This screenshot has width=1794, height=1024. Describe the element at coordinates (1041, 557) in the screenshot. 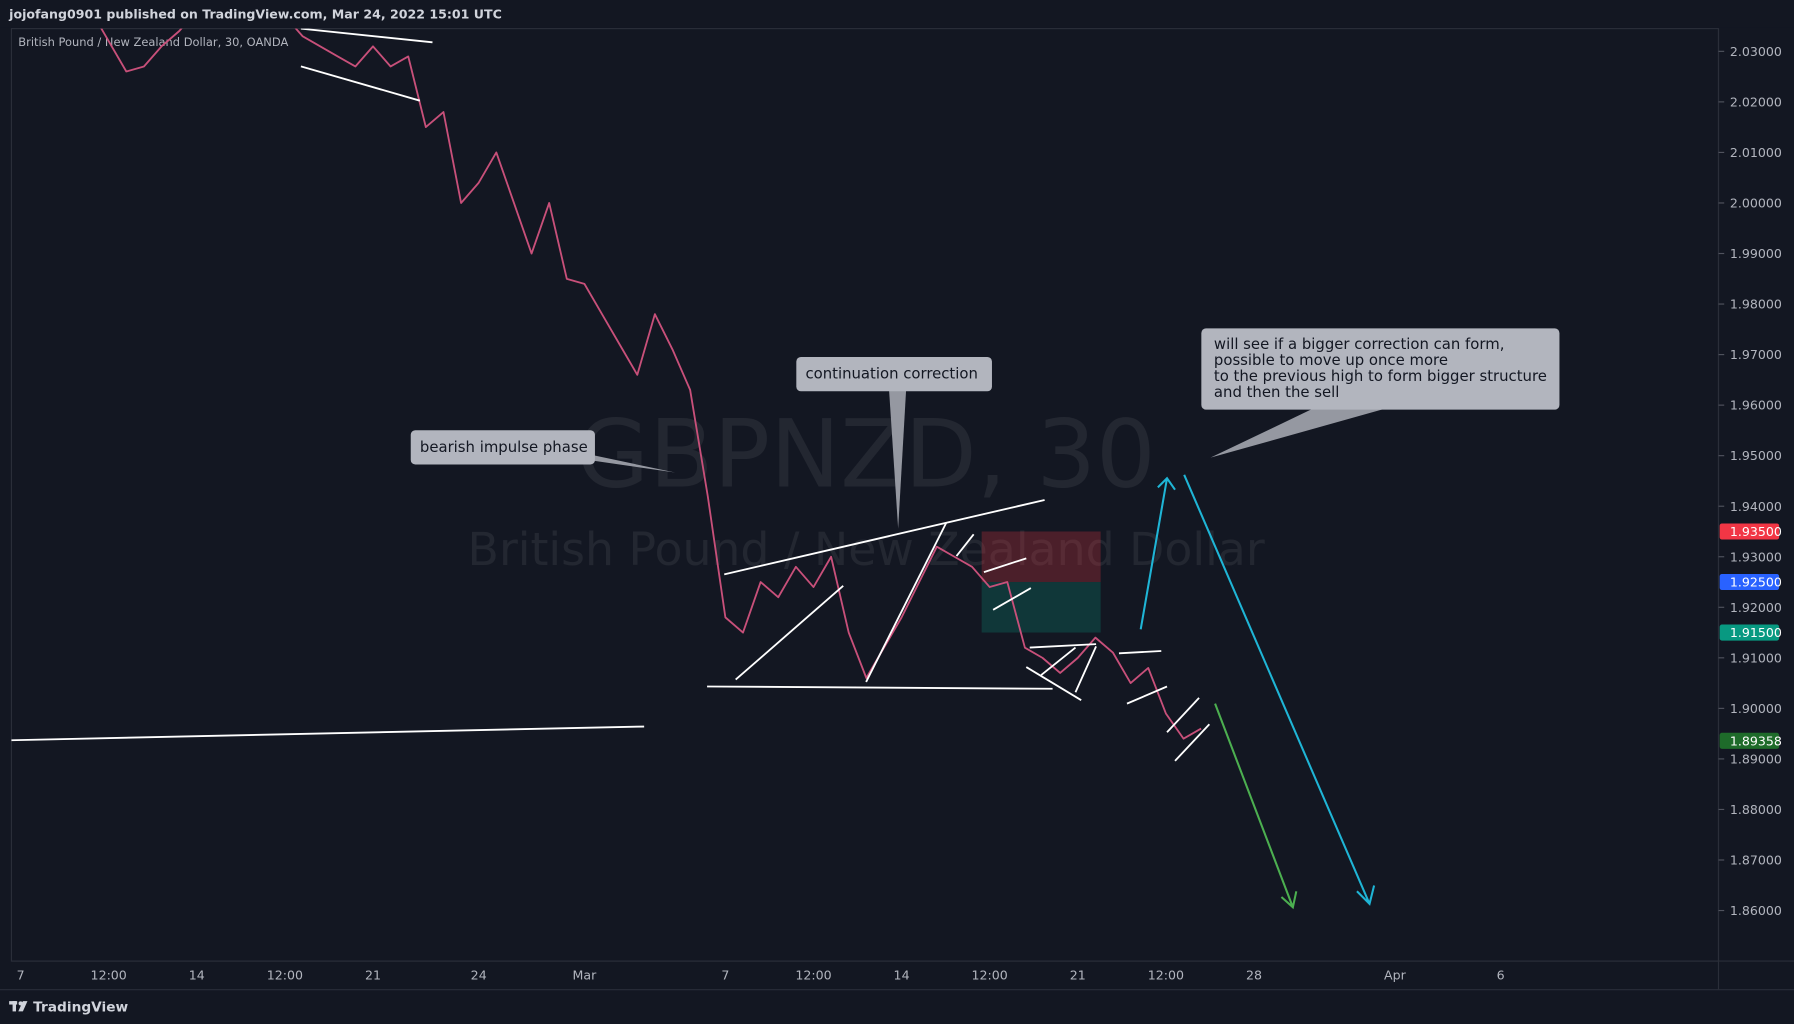

I see `stop-zone` at that location.